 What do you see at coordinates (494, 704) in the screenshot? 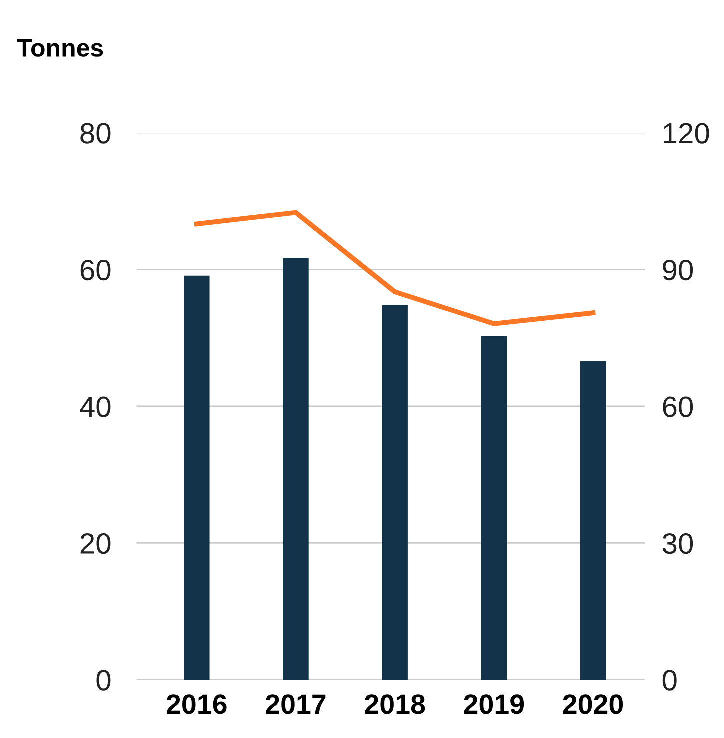
I see `x-tick-label: 2019` at bounding box center [494, 704].